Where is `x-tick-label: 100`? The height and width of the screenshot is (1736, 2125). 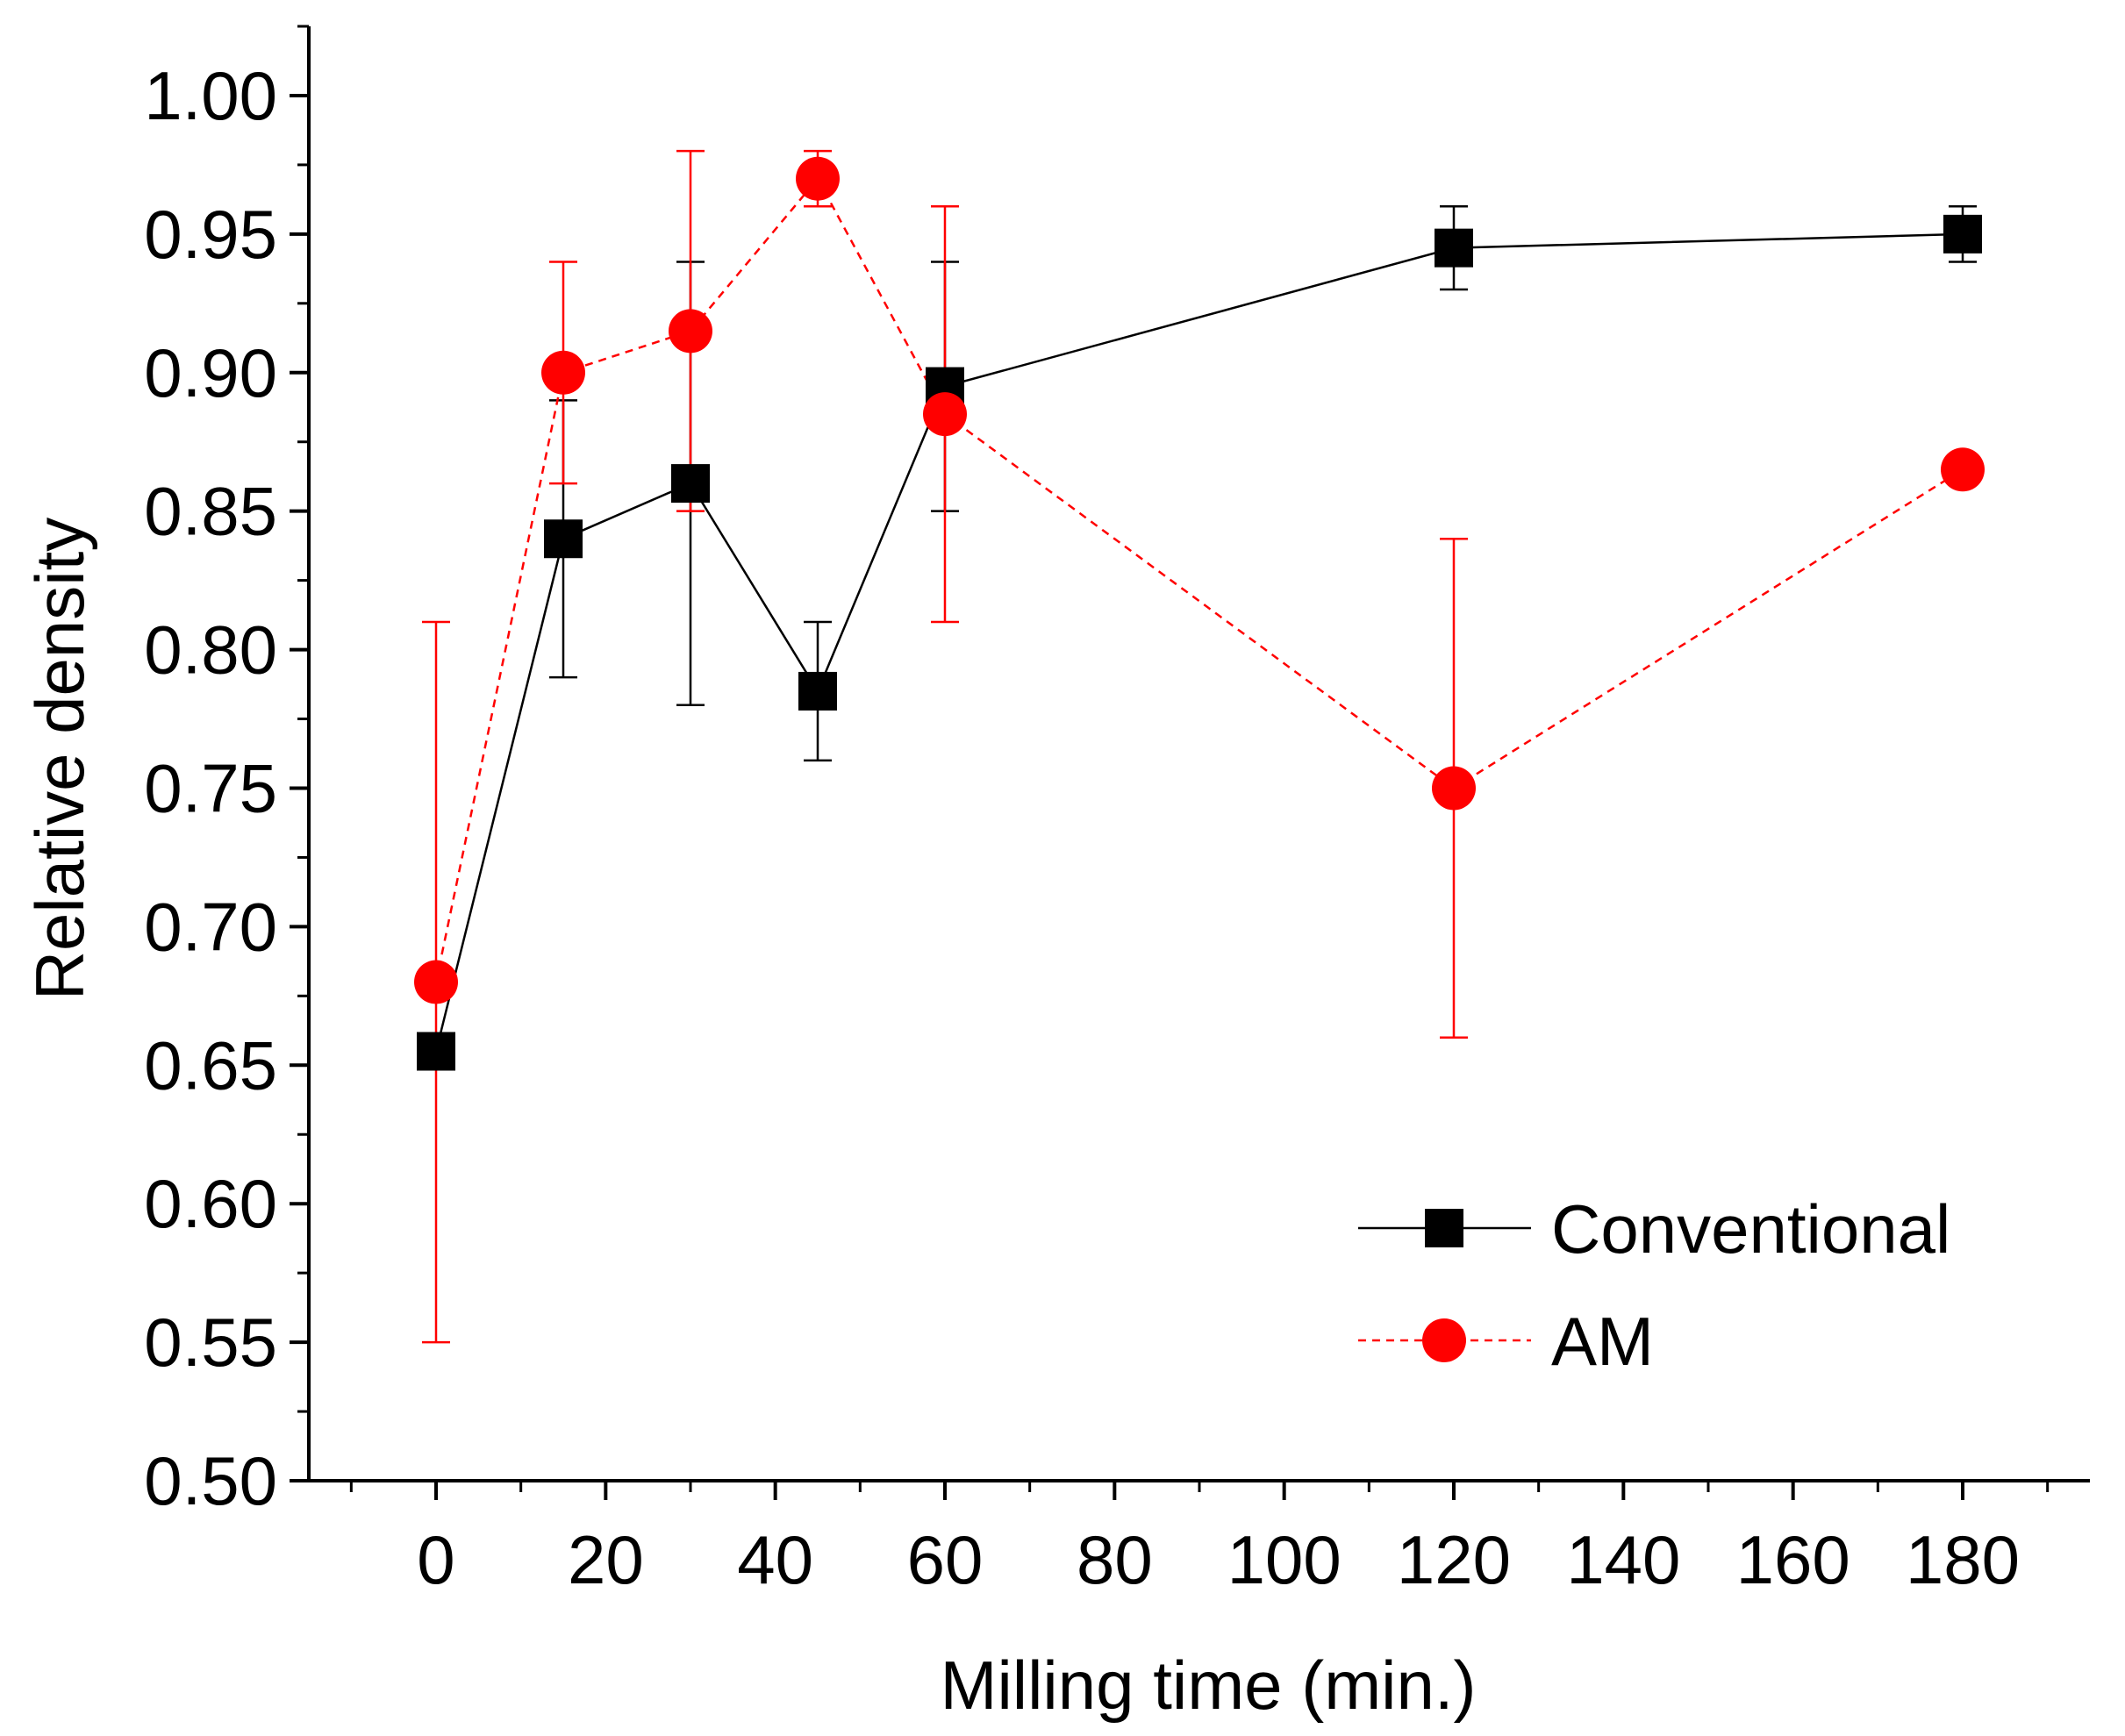
x-tick-label: 100 is located at coordinates (1284, 1559).